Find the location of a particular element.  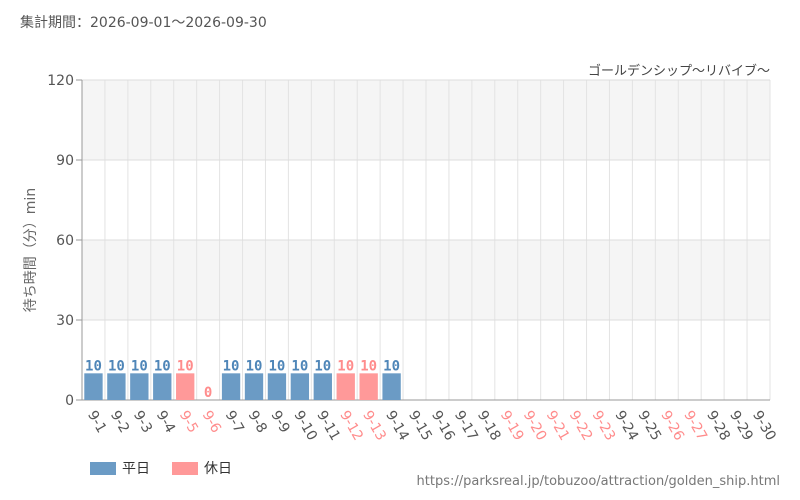

x-tick-label: 9-18 is located at coordinates (489, 426).